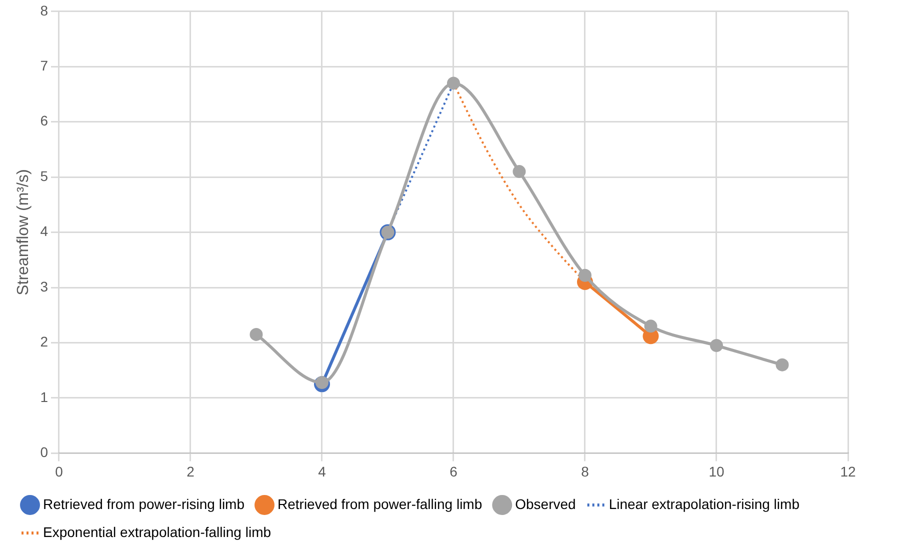  I want to click on legend-label: Linear extrapolation-rising limb, so click(704, 504).